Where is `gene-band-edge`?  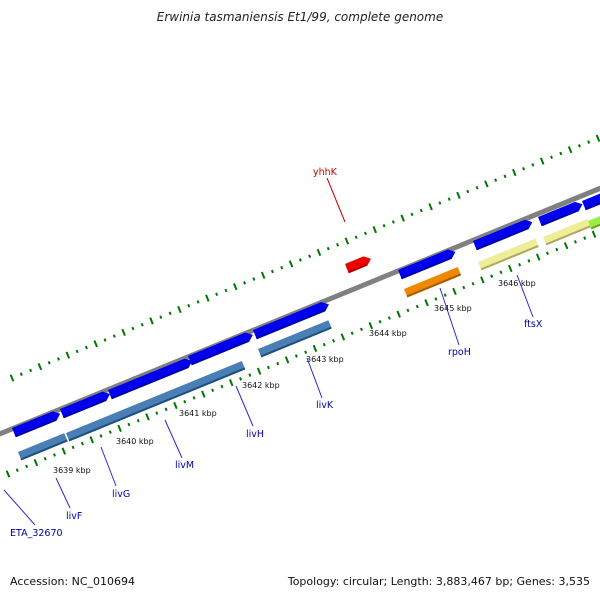
gene-band-edge is located at coordinates (594, 221).